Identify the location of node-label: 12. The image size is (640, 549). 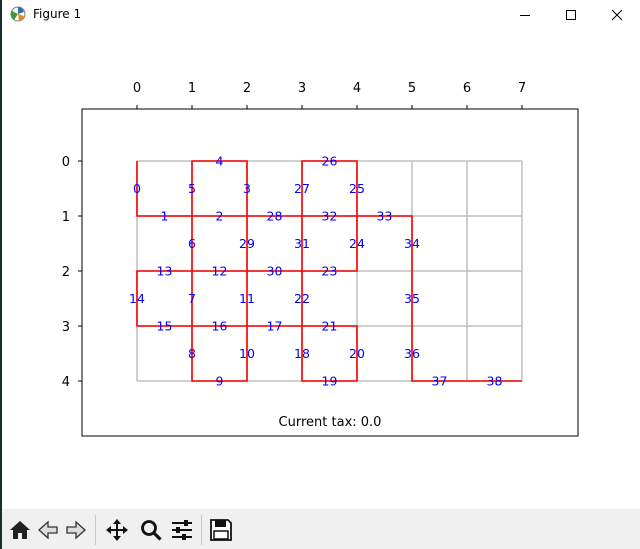
(220, 271).